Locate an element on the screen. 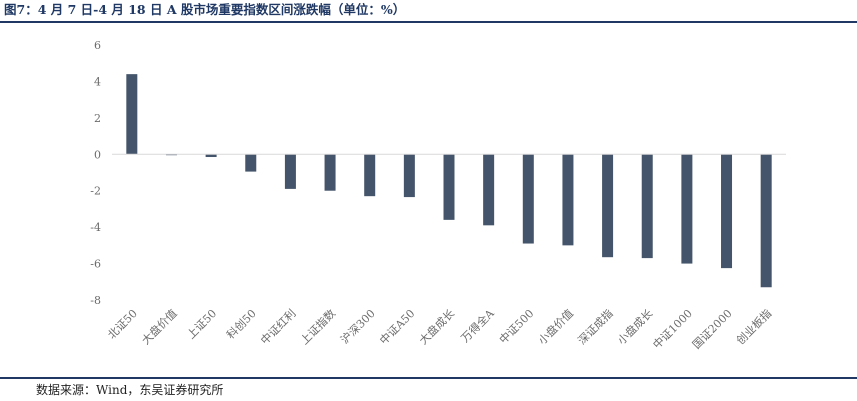 The width and height of the screenshot is (857, 401). y-tick-label: -2 is located at coordinates (95, 191).